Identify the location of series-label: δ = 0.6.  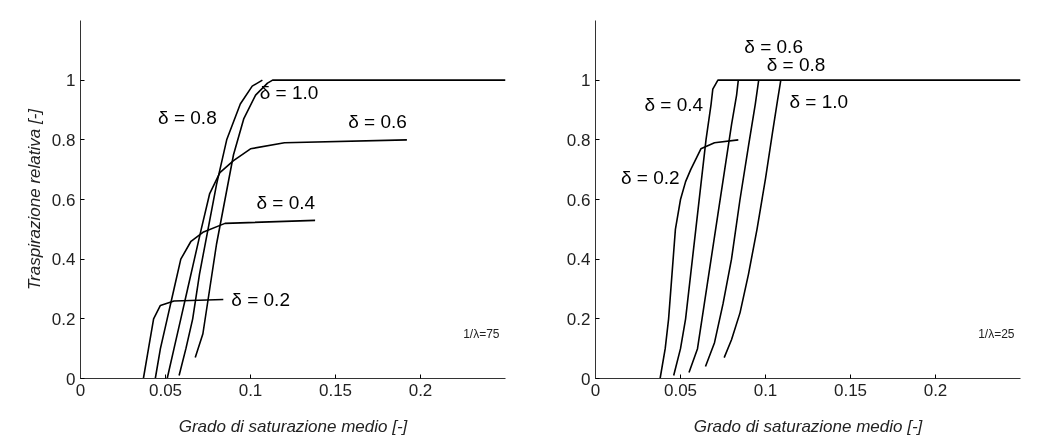
(377, 122).